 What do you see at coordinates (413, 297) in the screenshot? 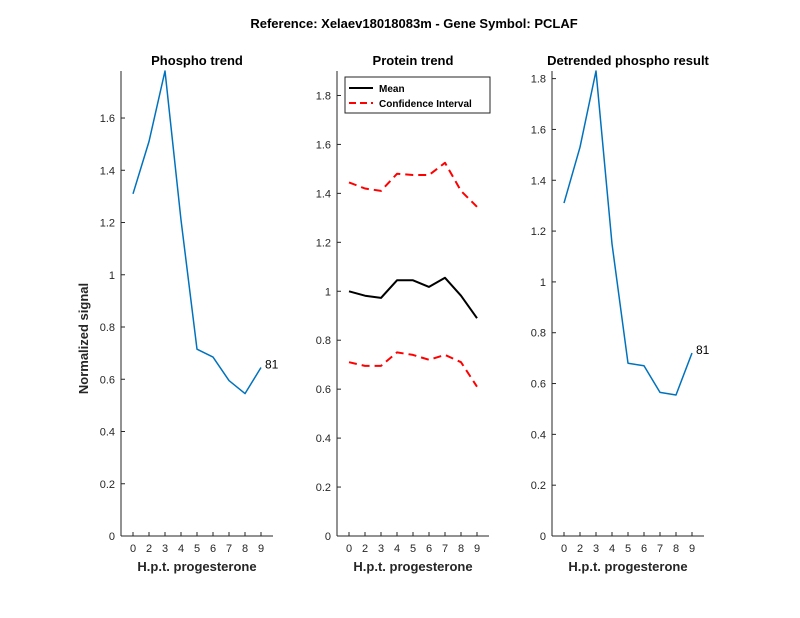
I see `series-line-mean` at bounding box center [413, 297].